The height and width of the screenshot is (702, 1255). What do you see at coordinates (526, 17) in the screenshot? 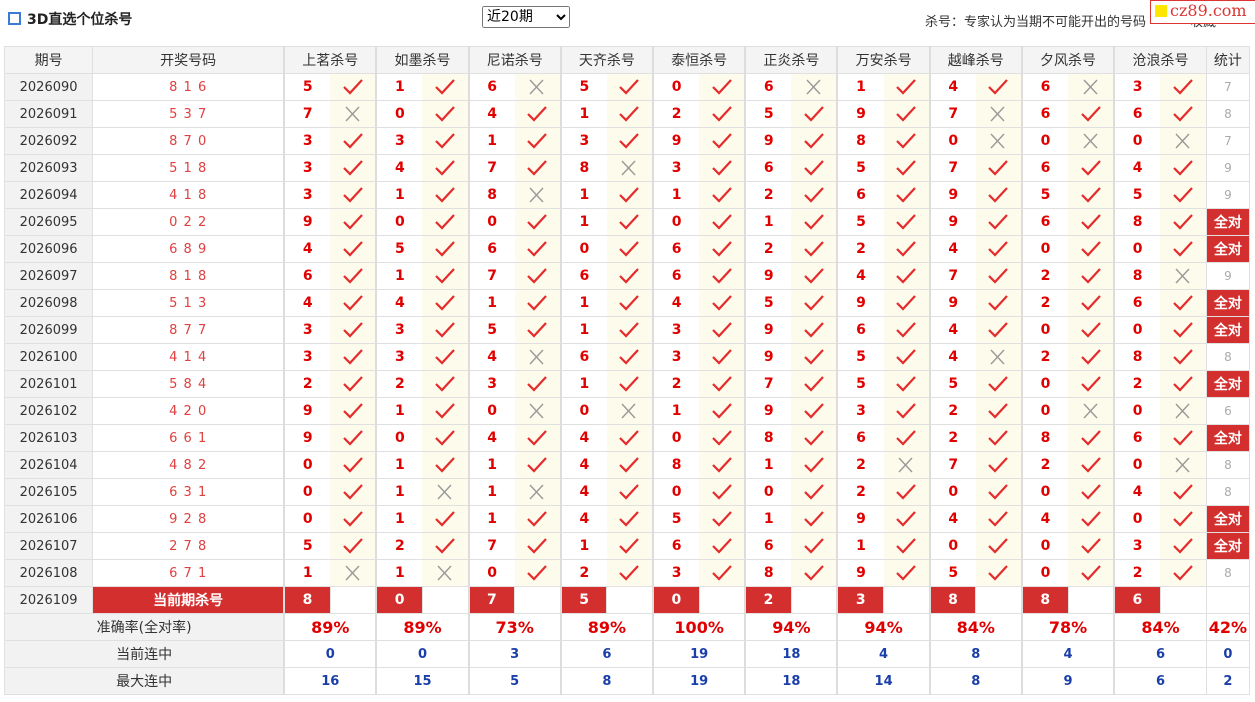
I see `period-select: 近20期` at bounding box center [526, 17].